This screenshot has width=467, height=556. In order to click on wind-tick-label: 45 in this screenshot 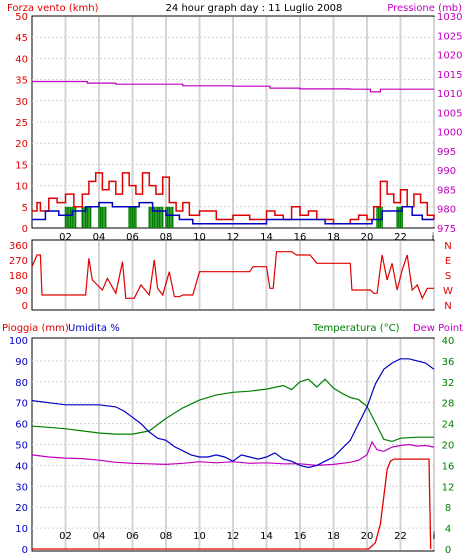, I will do `click(21, 38)`.